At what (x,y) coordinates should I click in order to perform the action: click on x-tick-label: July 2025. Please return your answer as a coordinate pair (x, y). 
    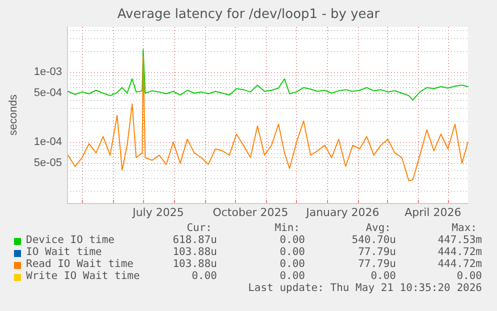
    Looking at the image, I should click on (158, 212).